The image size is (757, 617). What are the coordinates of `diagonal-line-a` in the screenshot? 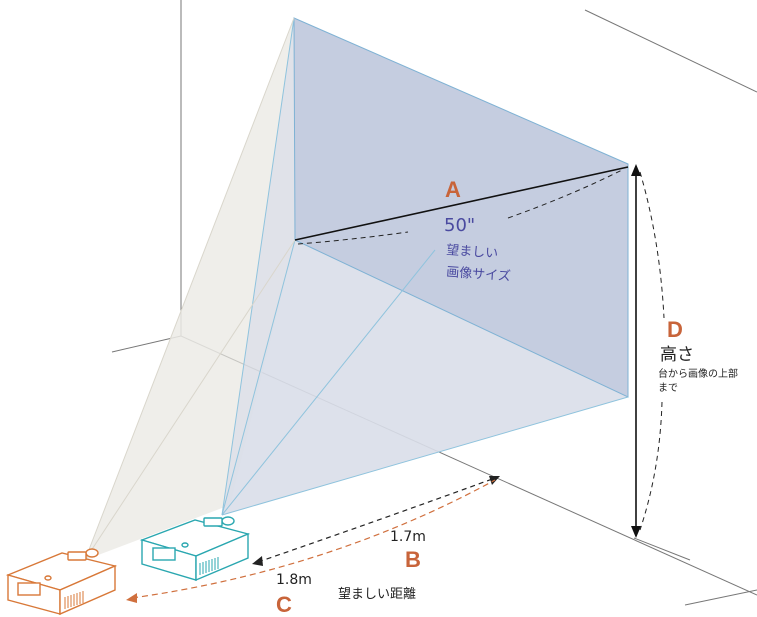 It's located at (461, 203).